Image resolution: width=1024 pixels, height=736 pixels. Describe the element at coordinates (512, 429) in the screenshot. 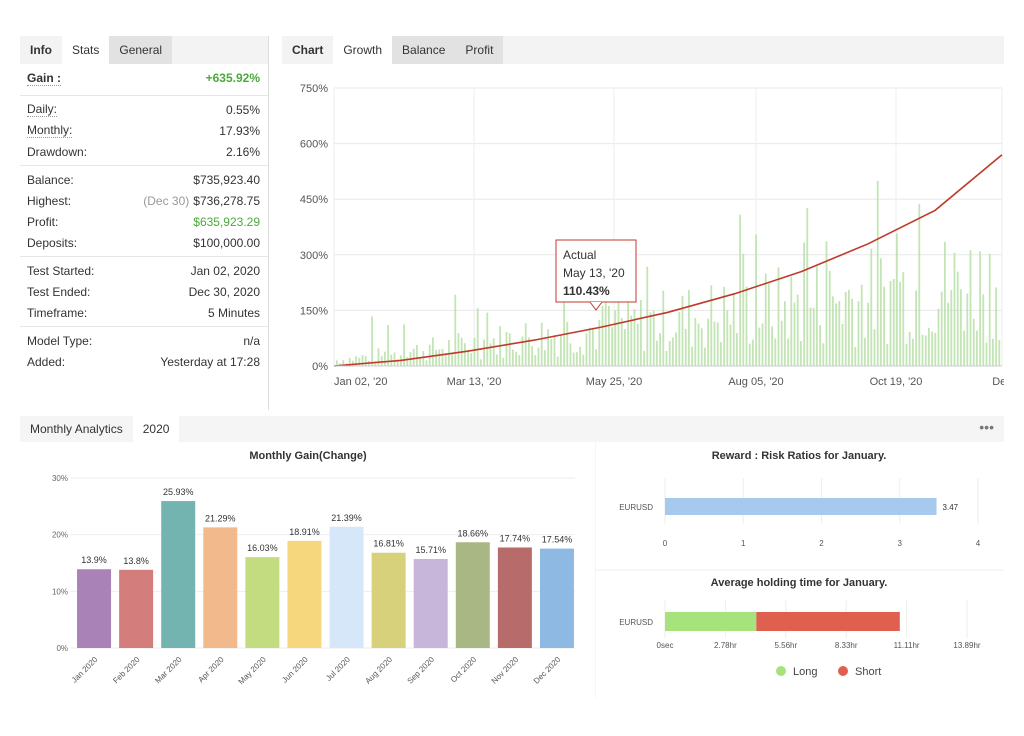

I see `analytics-tabs: Monthly Analytics 2020` at that location.